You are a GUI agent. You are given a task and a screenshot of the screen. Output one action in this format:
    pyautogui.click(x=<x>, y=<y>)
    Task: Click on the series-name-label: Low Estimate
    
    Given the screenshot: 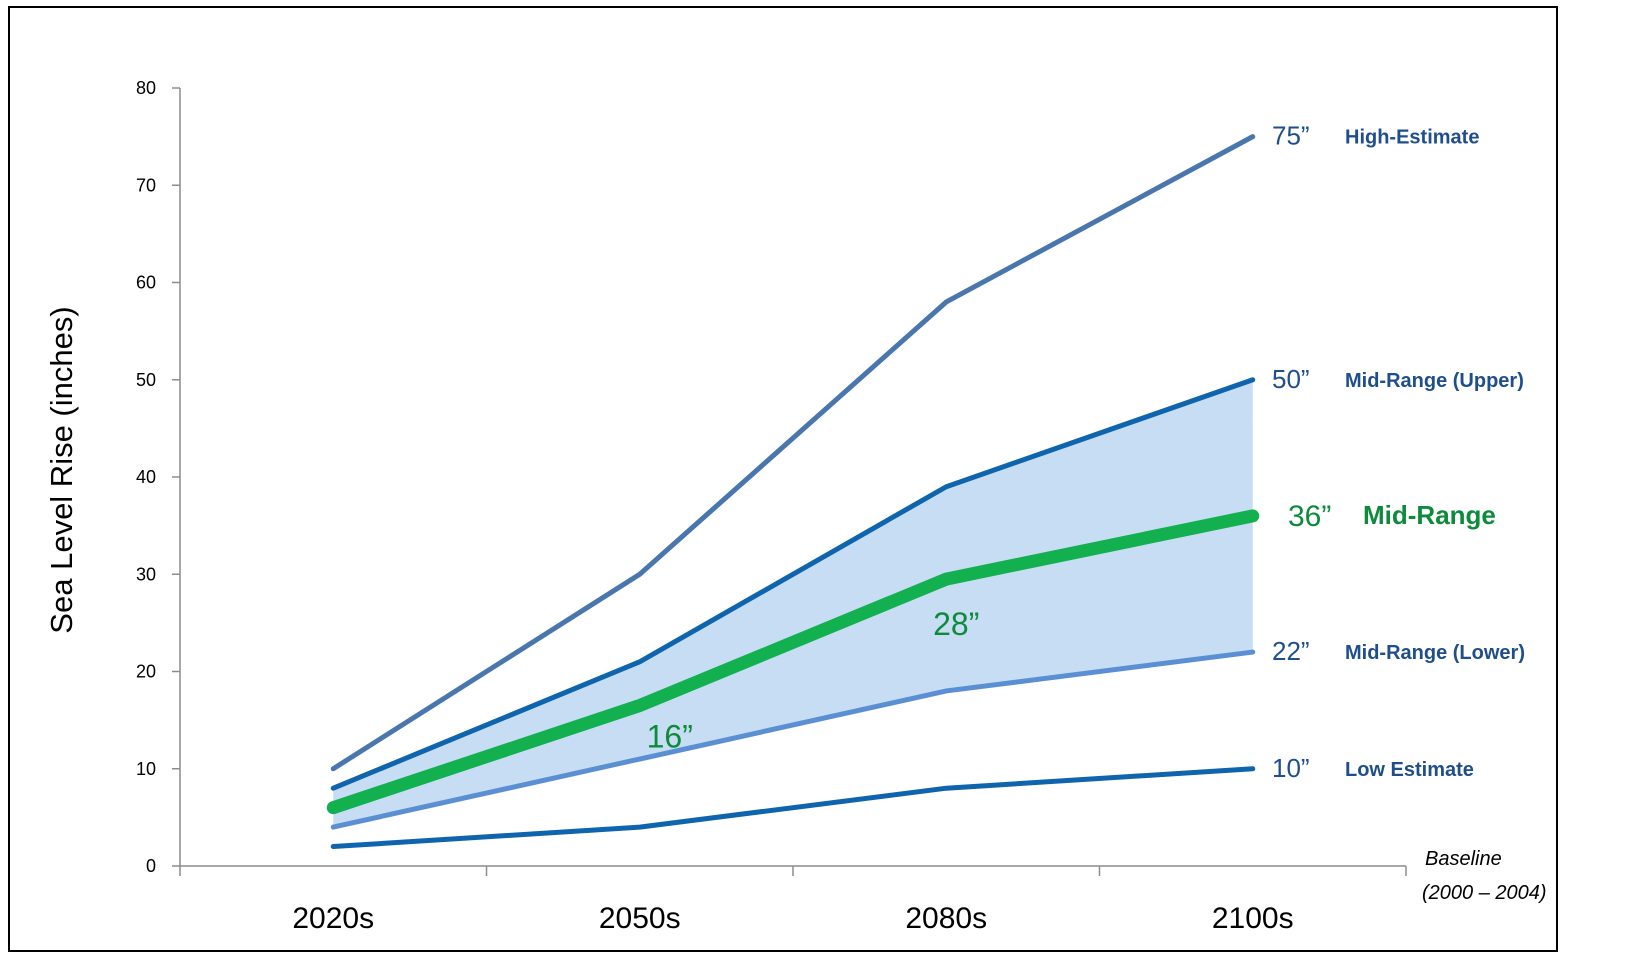 What is the action you would take?
    pyautogui.click(x=1409, y=770)
    